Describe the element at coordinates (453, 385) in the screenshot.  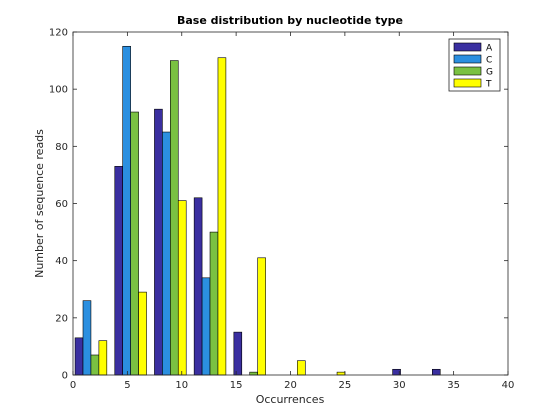
I see `x-tick-label: 35` at that location.